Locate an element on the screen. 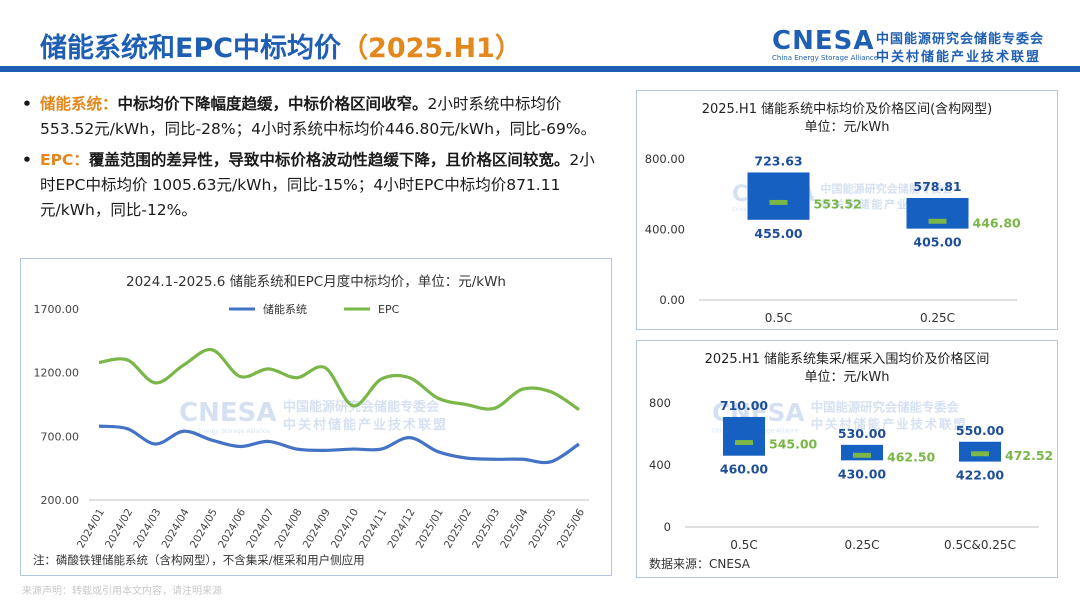 The image size is (1080, 608). header-divider is located at coordinates (540, 69).